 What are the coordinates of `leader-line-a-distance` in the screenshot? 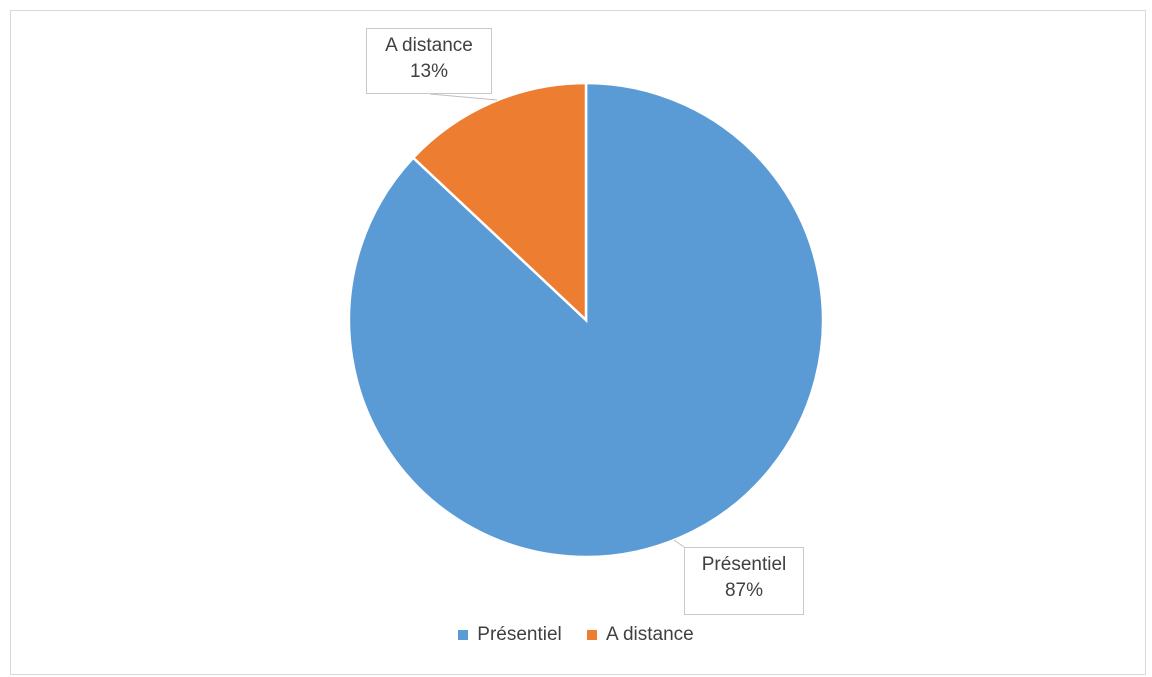 It's located at (463, 97).